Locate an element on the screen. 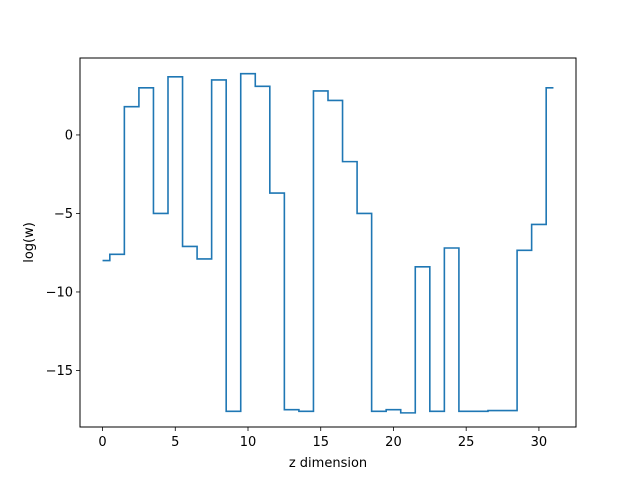 Image resolution: width=640 pixels, height=480 pixels. x-tick-label: 15 is located at coordinates (320, 442).